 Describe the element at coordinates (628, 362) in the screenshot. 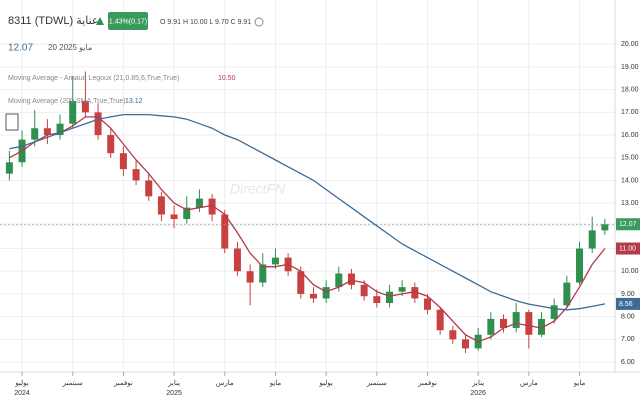

I see `y-tick-label: 6.00` at that location.